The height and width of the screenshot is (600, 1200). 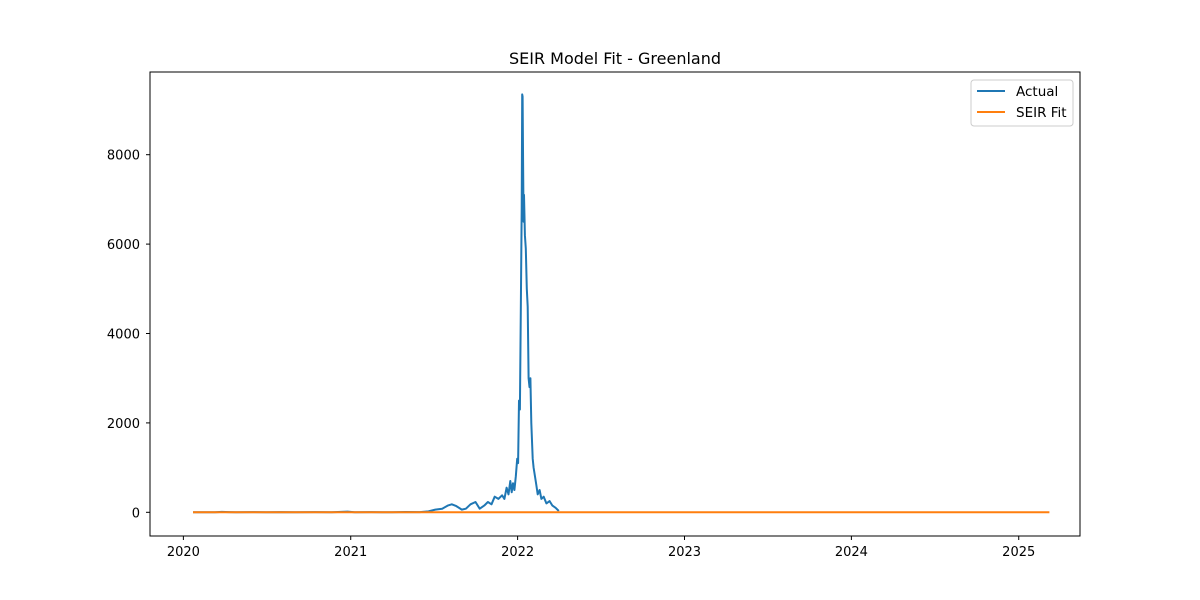 I want to click on legend-label-seir-fit: SEIR Fit, so click(x=1041, y=113).